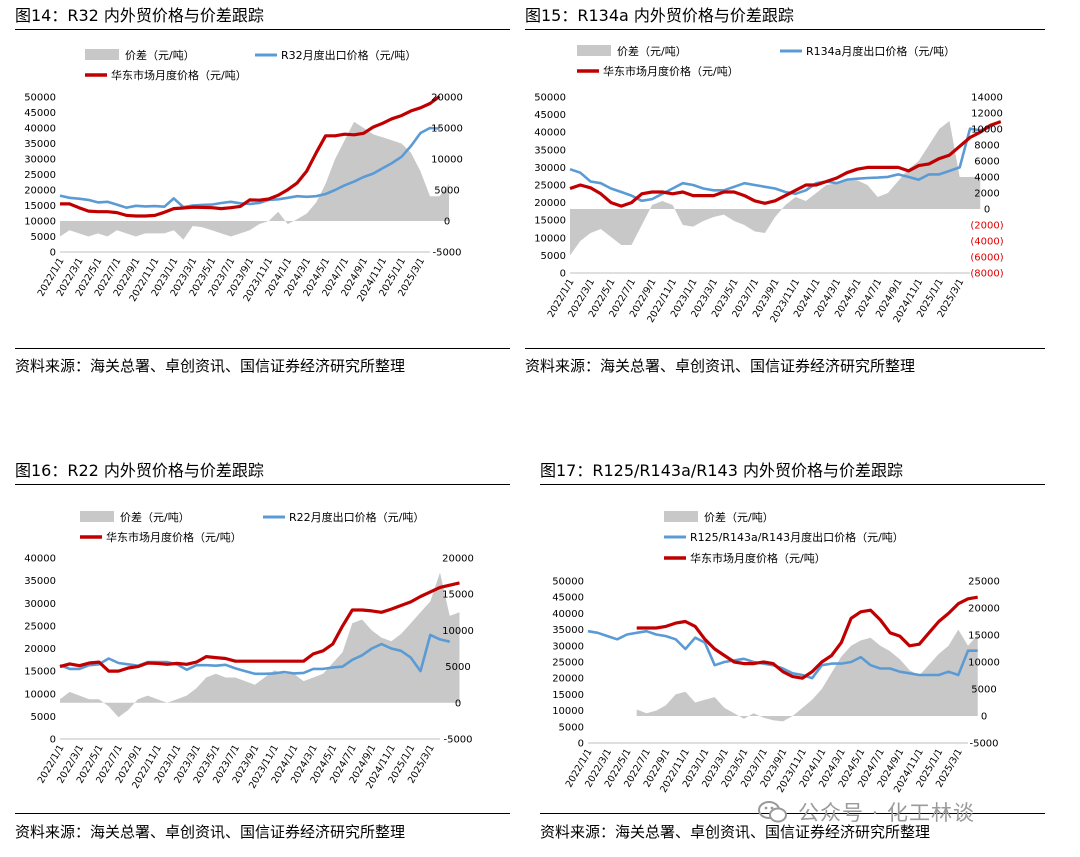 This screenshot has height=857, width=1080. I want to click on y-right-tick-label: 2000, so click(986, 194).